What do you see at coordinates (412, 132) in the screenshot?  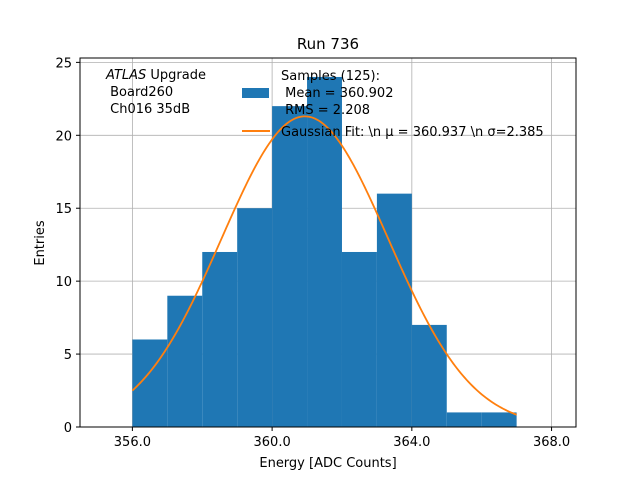 I see `legend-fit-label: Gaussian Fit: \n μ = 360.937 \n σ=2.385` at bounding box center [412, 132].